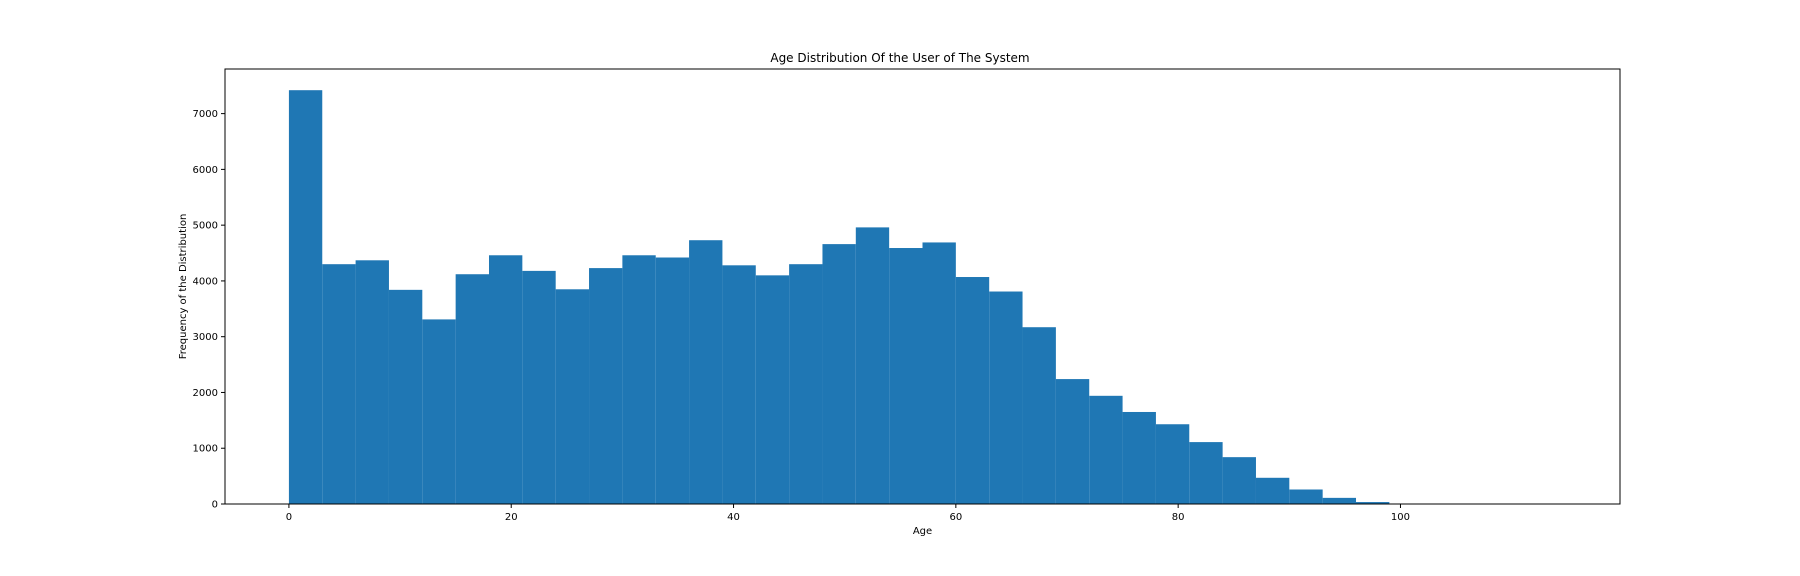 The image size is (1800, 576). I want to click on x-tick-label: 0, so click(289, 517).